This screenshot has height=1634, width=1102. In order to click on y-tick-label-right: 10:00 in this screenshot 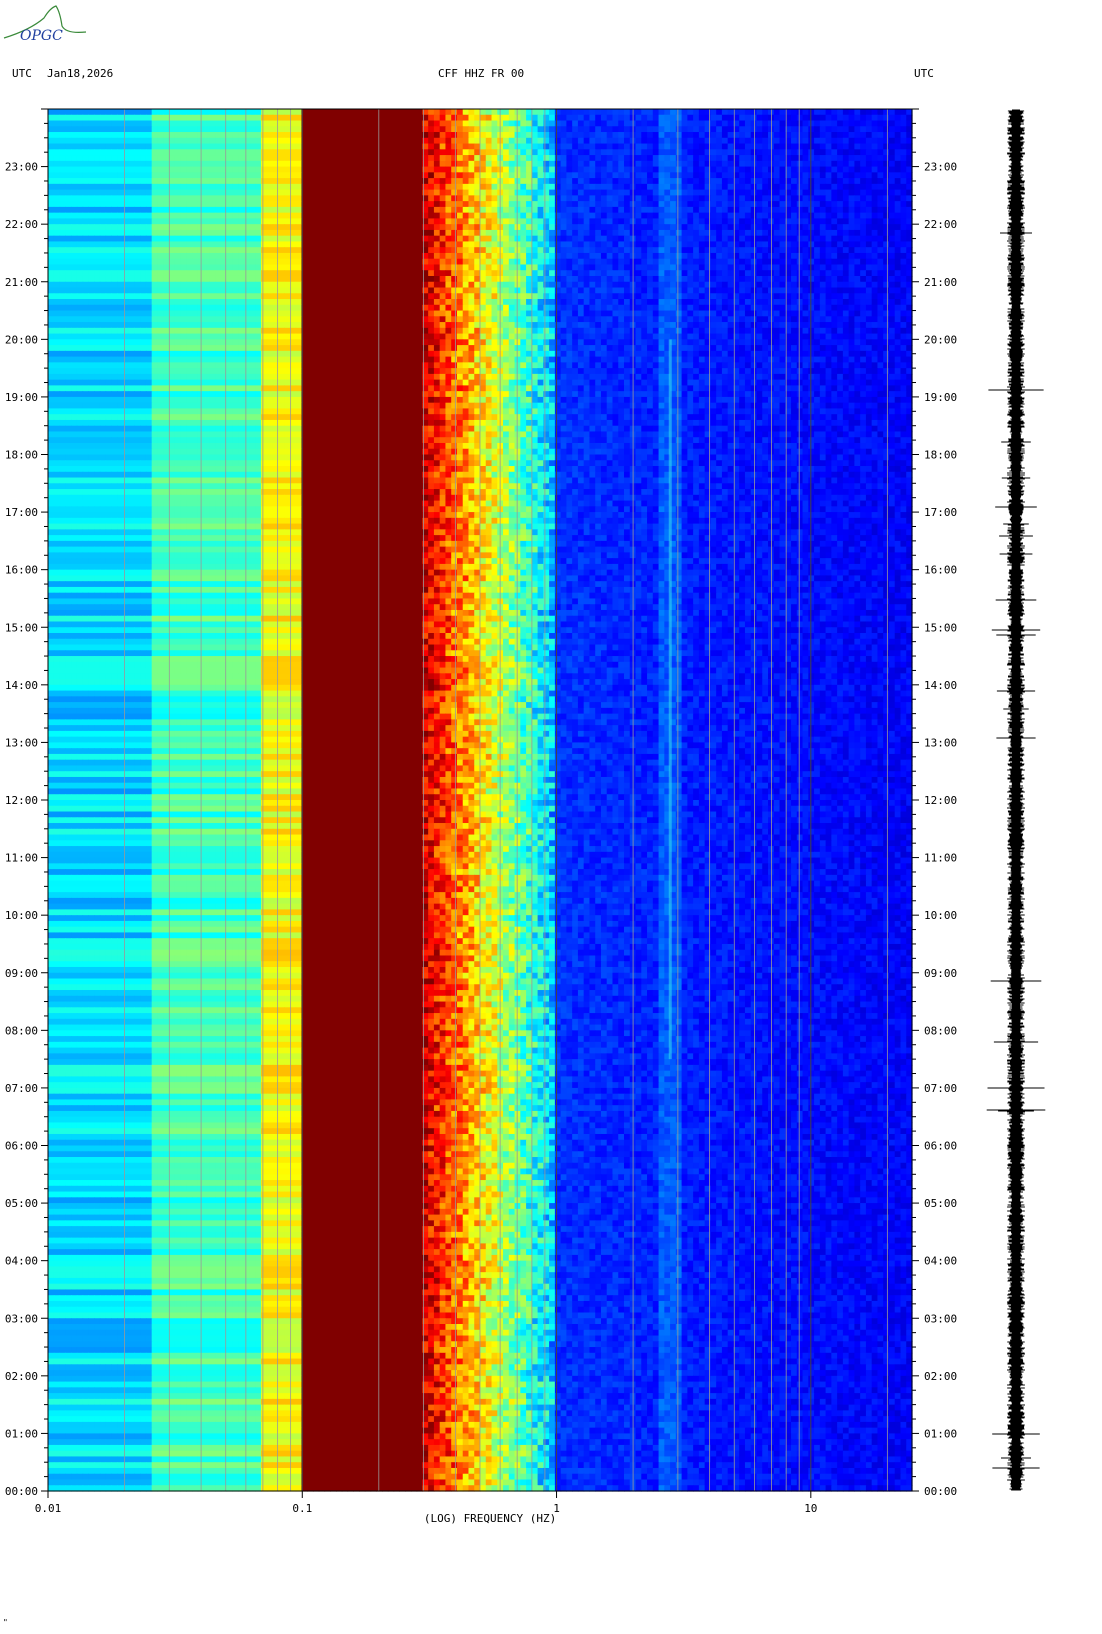, I will do `click(940, 915)`.